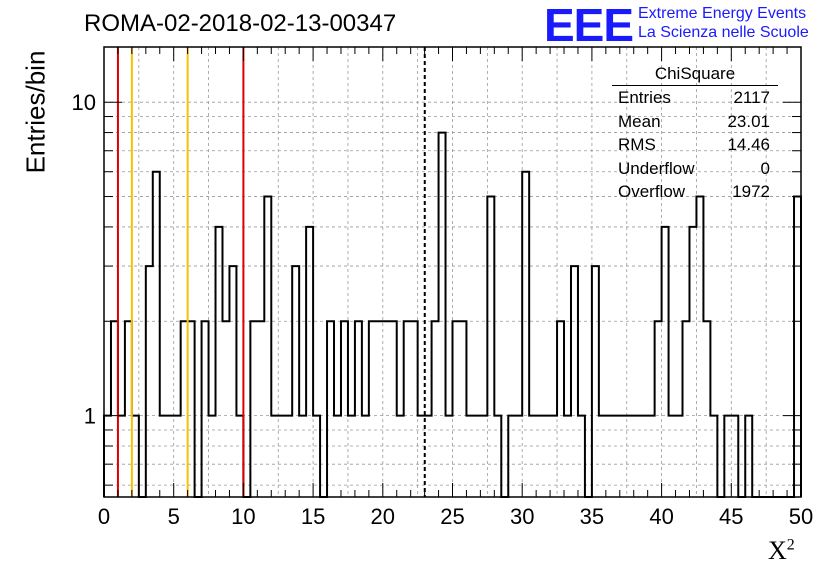 The width and height of the screenshot is (836, 572). What do you see at coordinates (639, 121) in the screenshot?
I see `stats-label: Mean` at bounding box center [639, 121].